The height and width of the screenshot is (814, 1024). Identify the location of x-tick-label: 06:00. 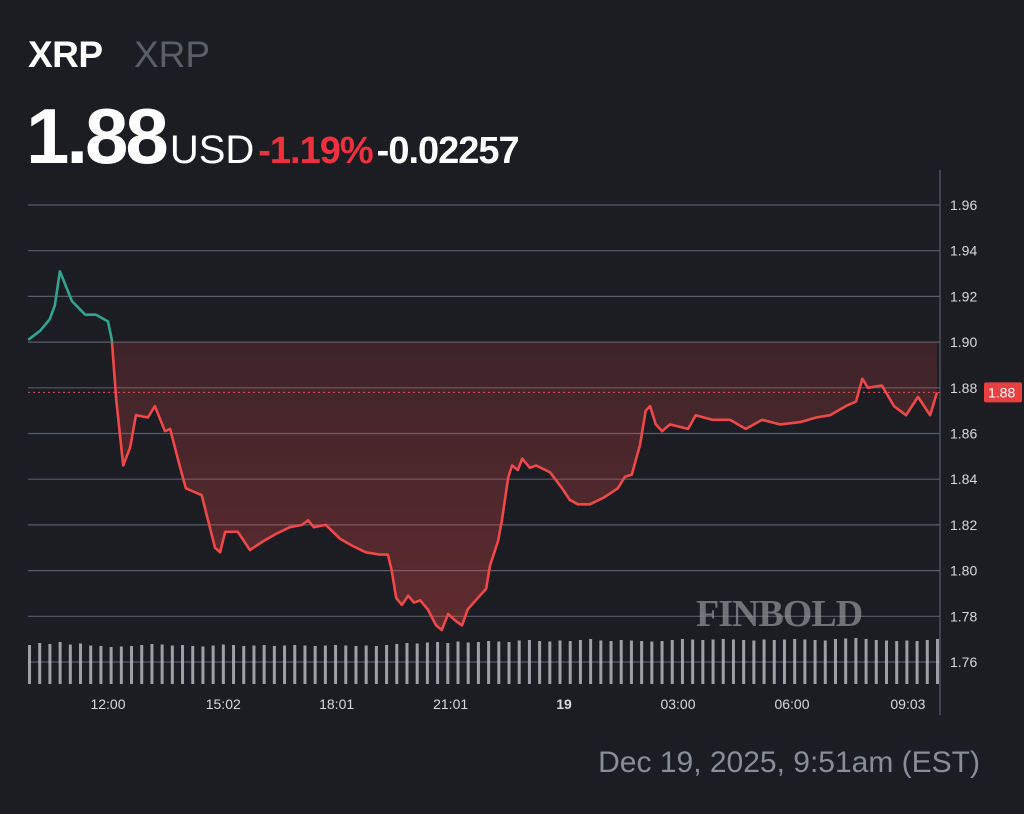
(791, 704).